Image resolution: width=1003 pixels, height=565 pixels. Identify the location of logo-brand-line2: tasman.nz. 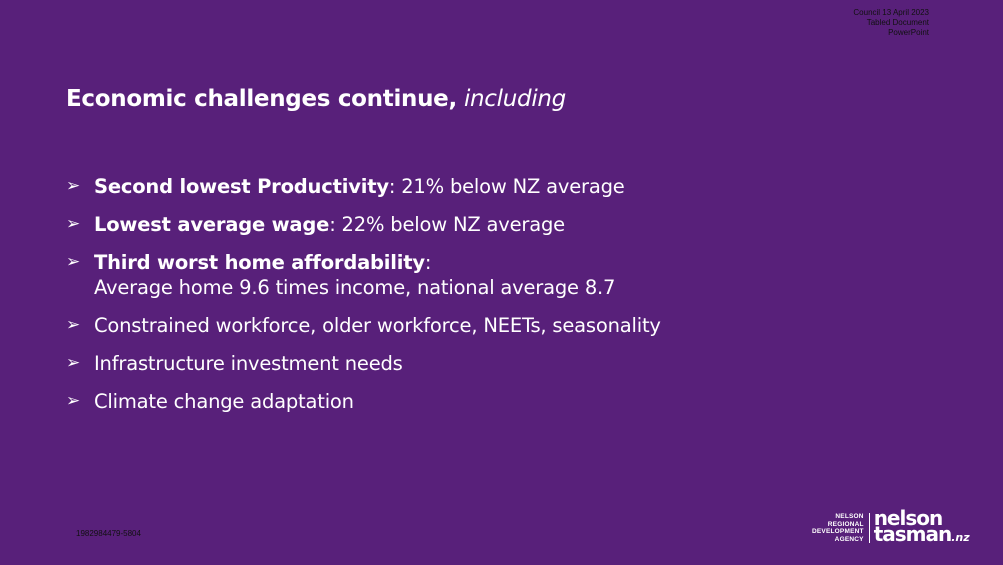
(922, 535).